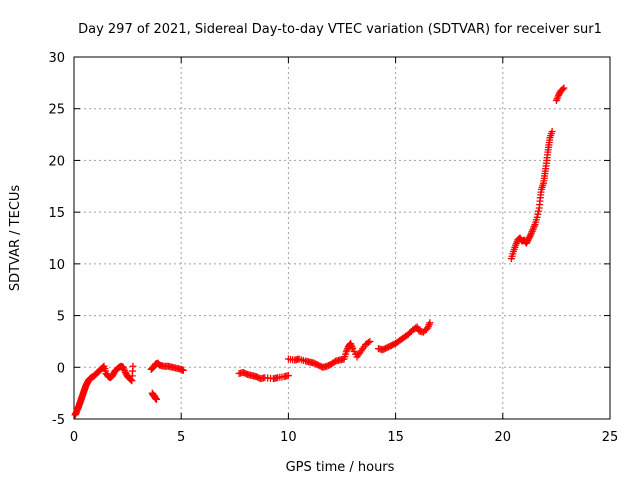  I want to click on x-axis-label: GPS time / hours, so click(340, 467).